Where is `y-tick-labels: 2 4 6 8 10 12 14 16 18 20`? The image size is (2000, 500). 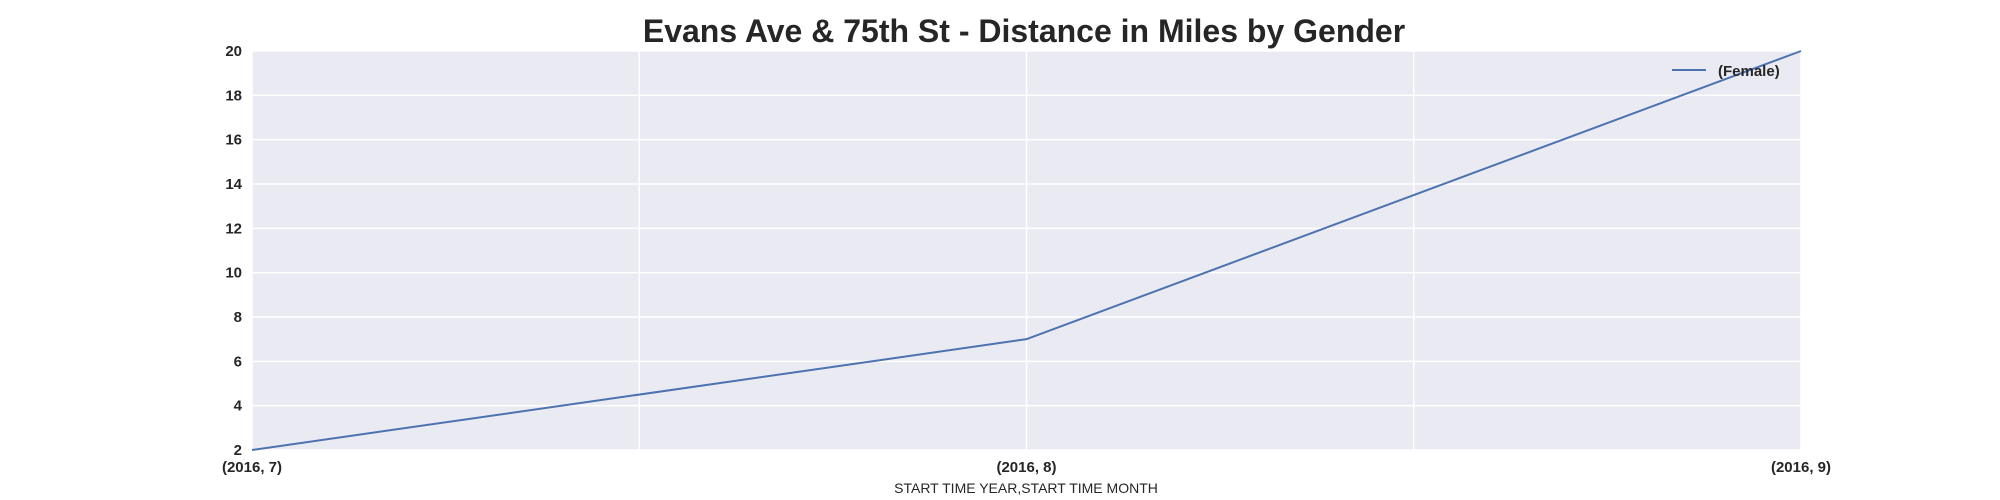
y-tick-labels: 2 4 6 8 10 12 14 16 18 20 is located at coordinates (233, 251).